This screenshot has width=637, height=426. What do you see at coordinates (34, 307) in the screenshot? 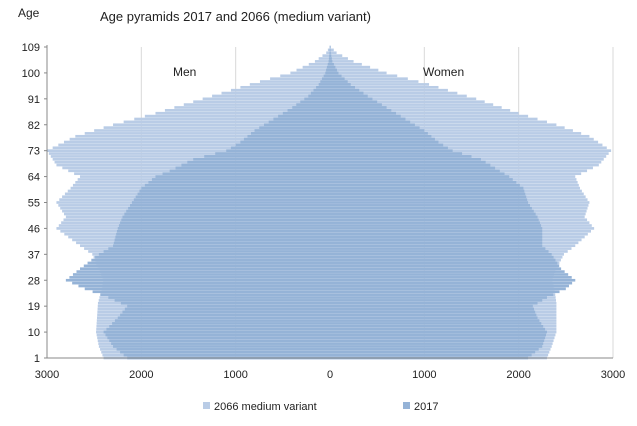
I see `y-tick-label: 19` at bounding box center [34, 307].